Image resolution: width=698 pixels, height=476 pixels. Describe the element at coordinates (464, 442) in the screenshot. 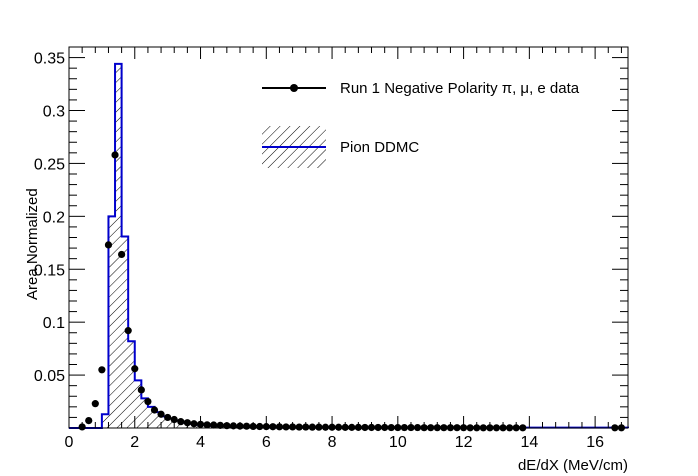

I see `x-tick-label: 12` at that location.